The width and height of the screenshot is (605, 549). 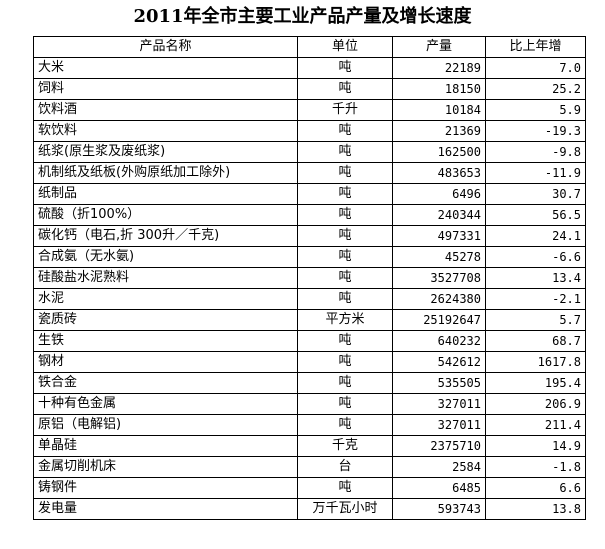 I want to click on table-row: 钢材吨 542612 1617.8, so click(x=309, y=362).